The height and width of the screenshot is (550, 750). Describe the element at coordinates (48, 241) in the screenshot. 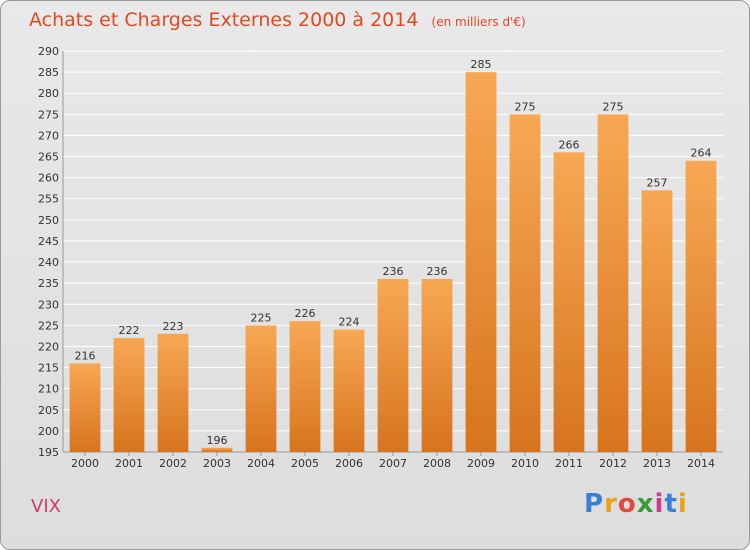

I see `y-tick-label: 245` at that location.